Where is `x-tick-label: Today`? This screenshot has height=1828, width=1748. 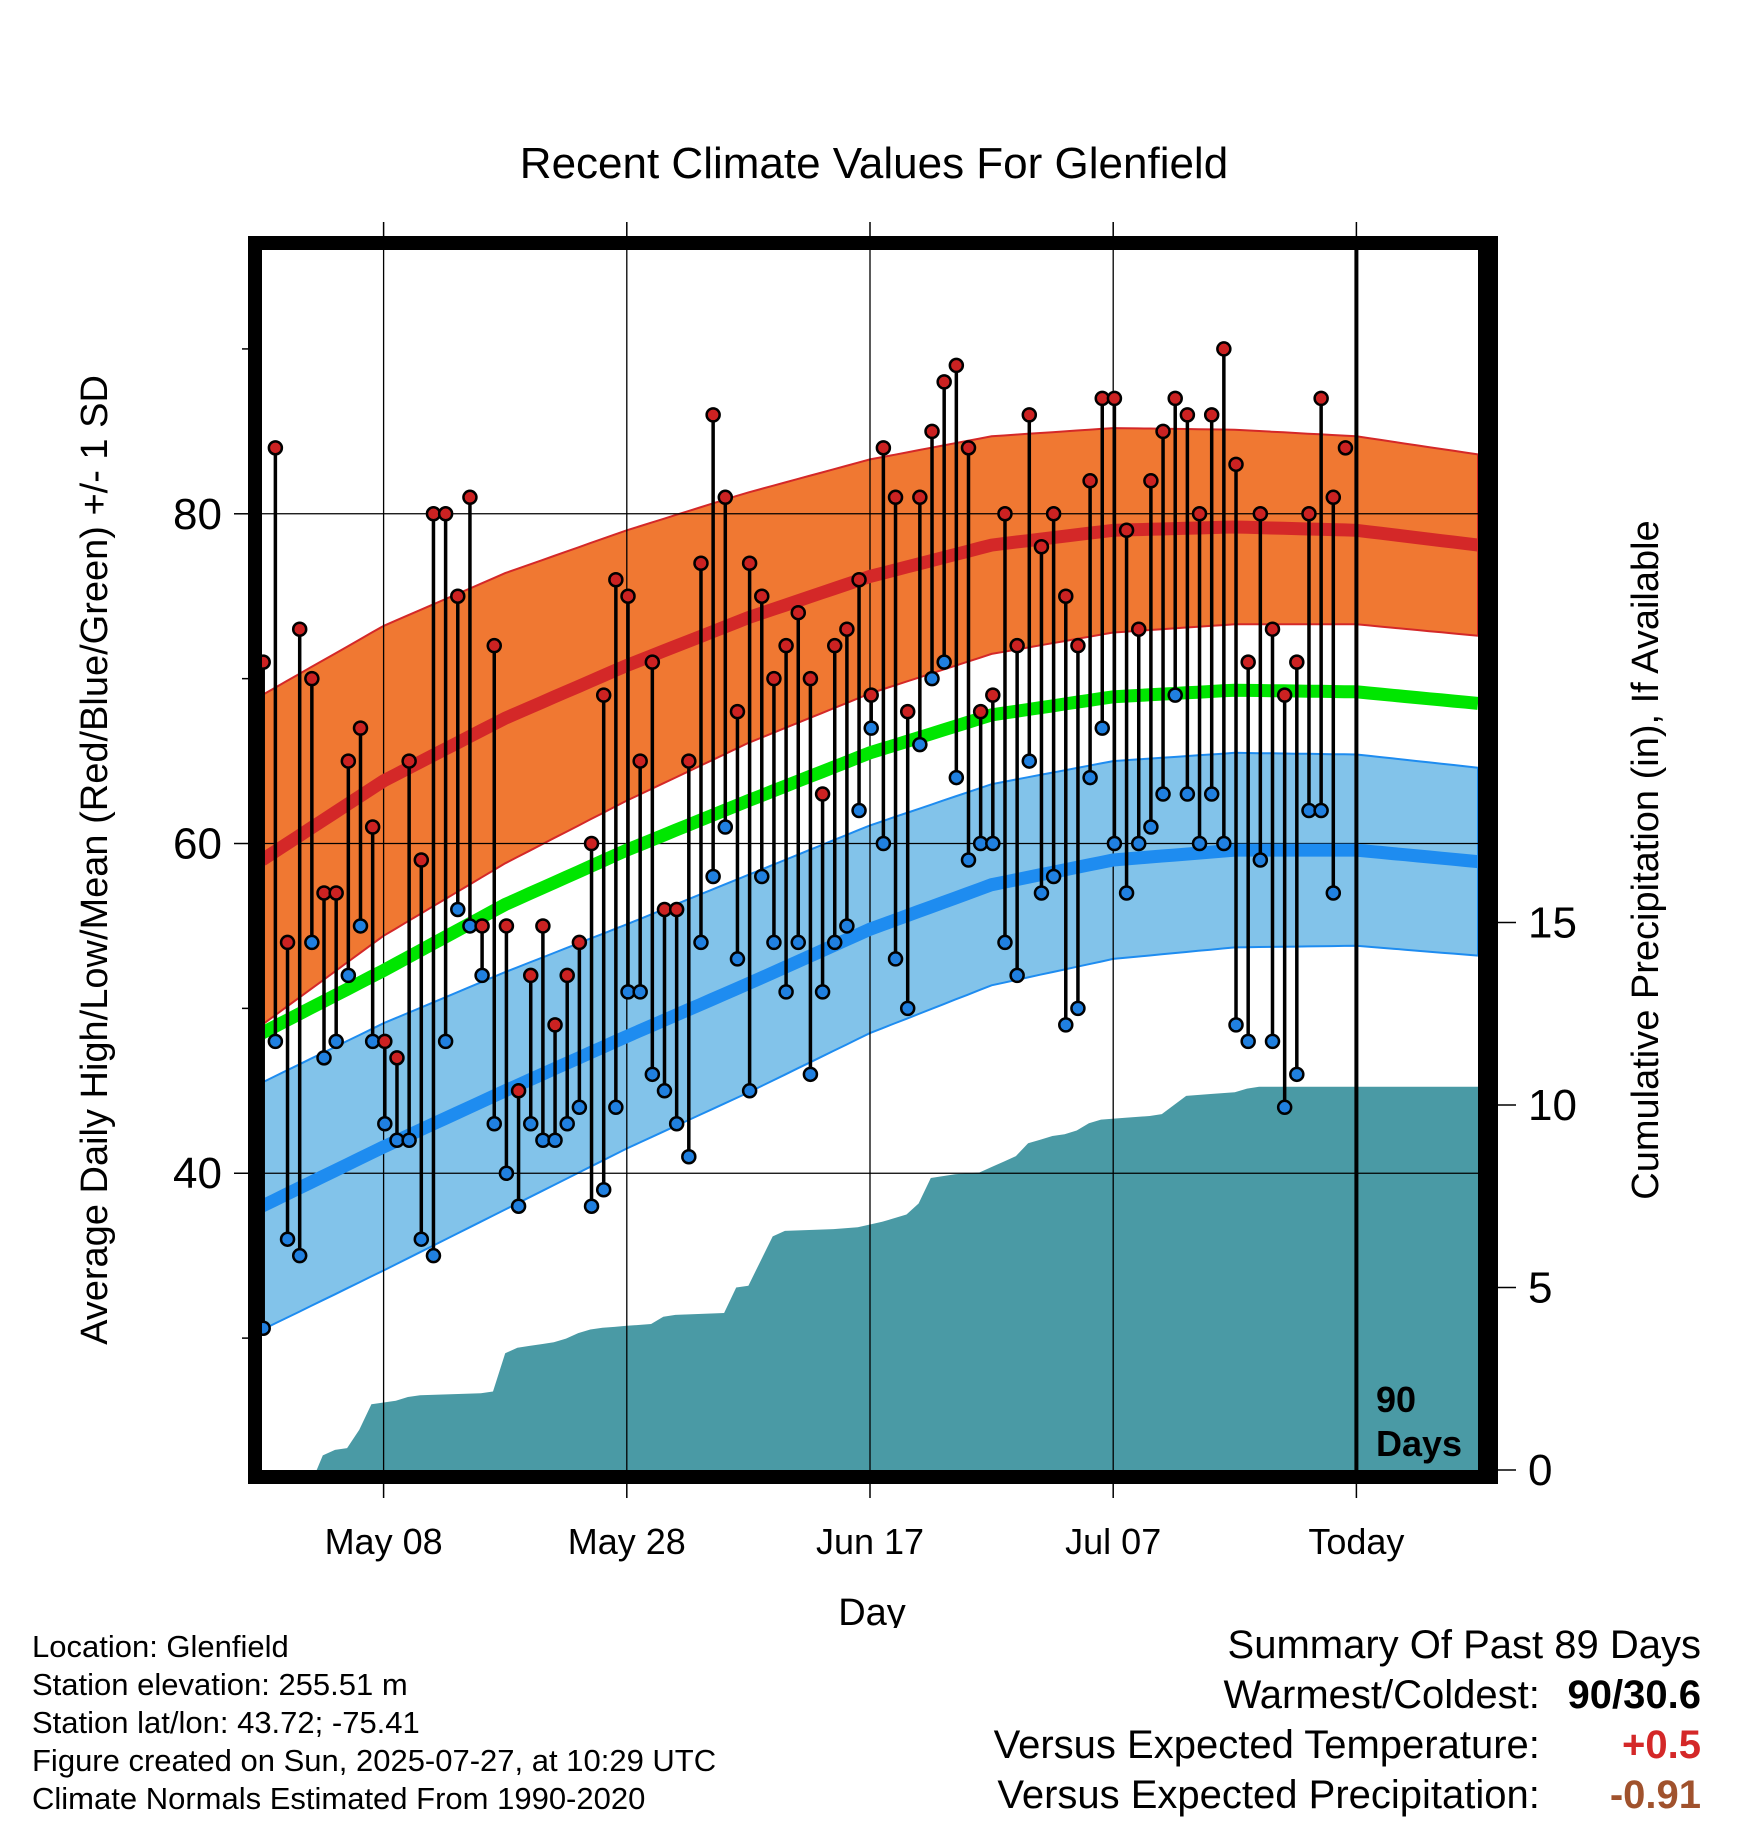 x-tick-label: Today is located at coordinates (1356, 1541).